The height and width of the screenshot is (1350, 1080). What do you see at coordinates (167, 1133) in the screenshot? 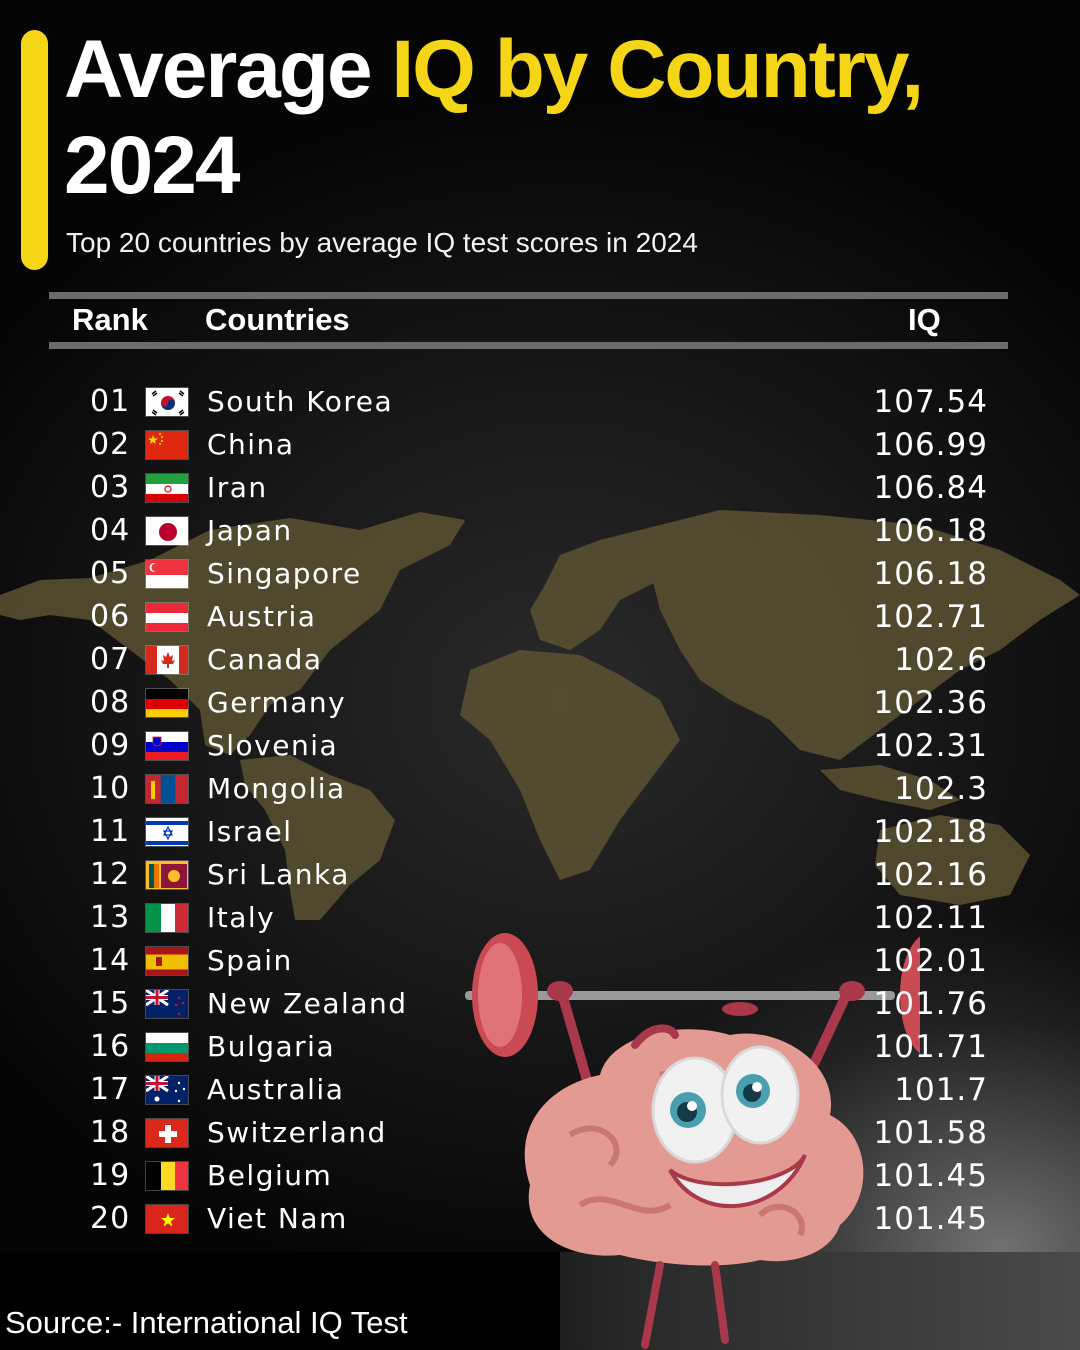
I see `flag-switzerland-icon` at bounding box center [167, 1133].